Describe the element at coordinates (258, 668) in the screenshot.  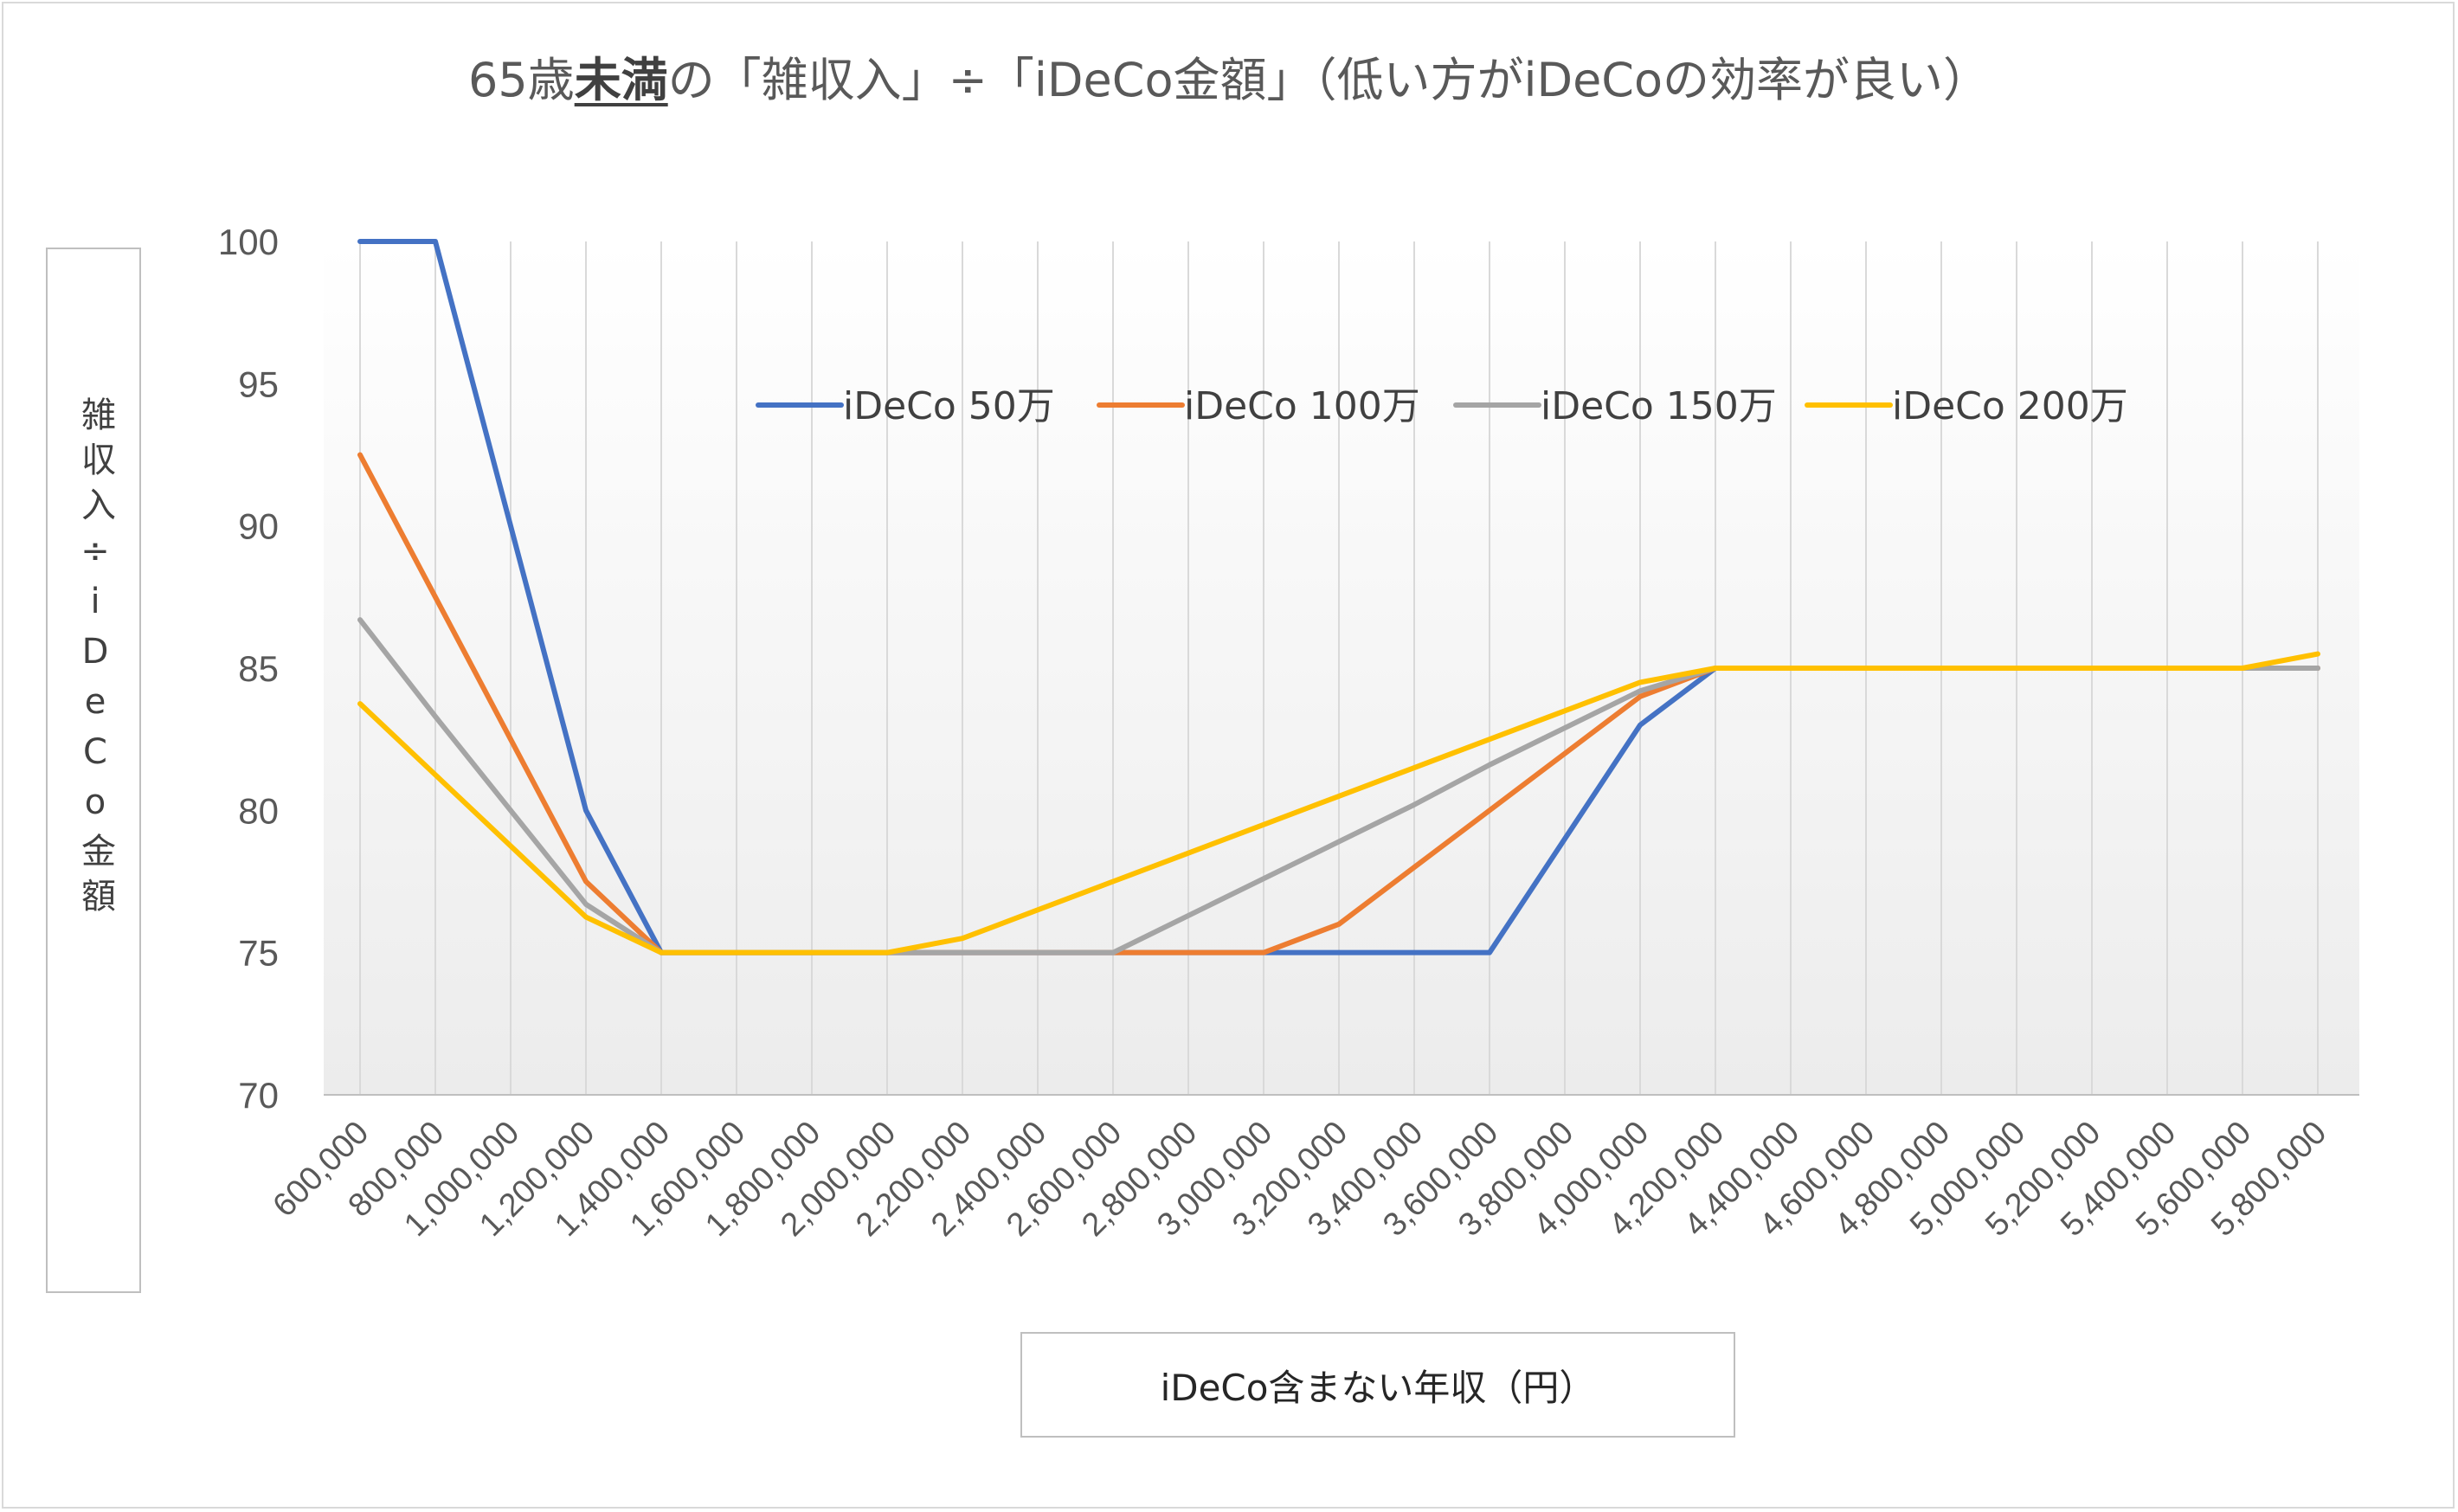
I see `y-tick-label: 85` at that location.